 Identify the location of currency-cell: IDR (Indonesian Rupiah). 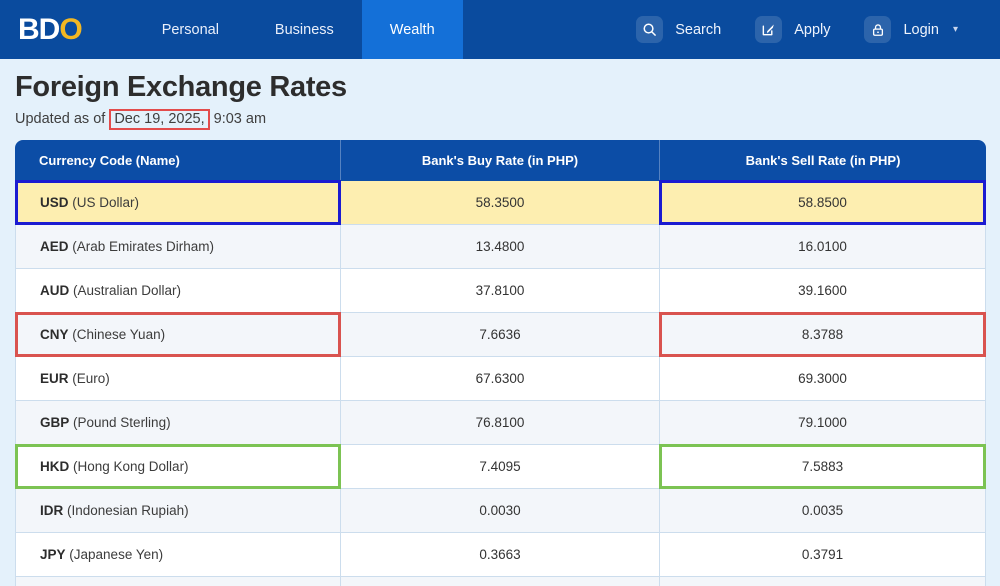
(178, 511).